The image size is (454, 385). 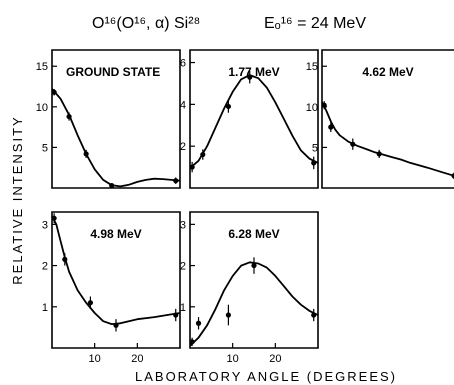 I want to click on panel-label: GROUND STATE, so click(x=113, y=72).